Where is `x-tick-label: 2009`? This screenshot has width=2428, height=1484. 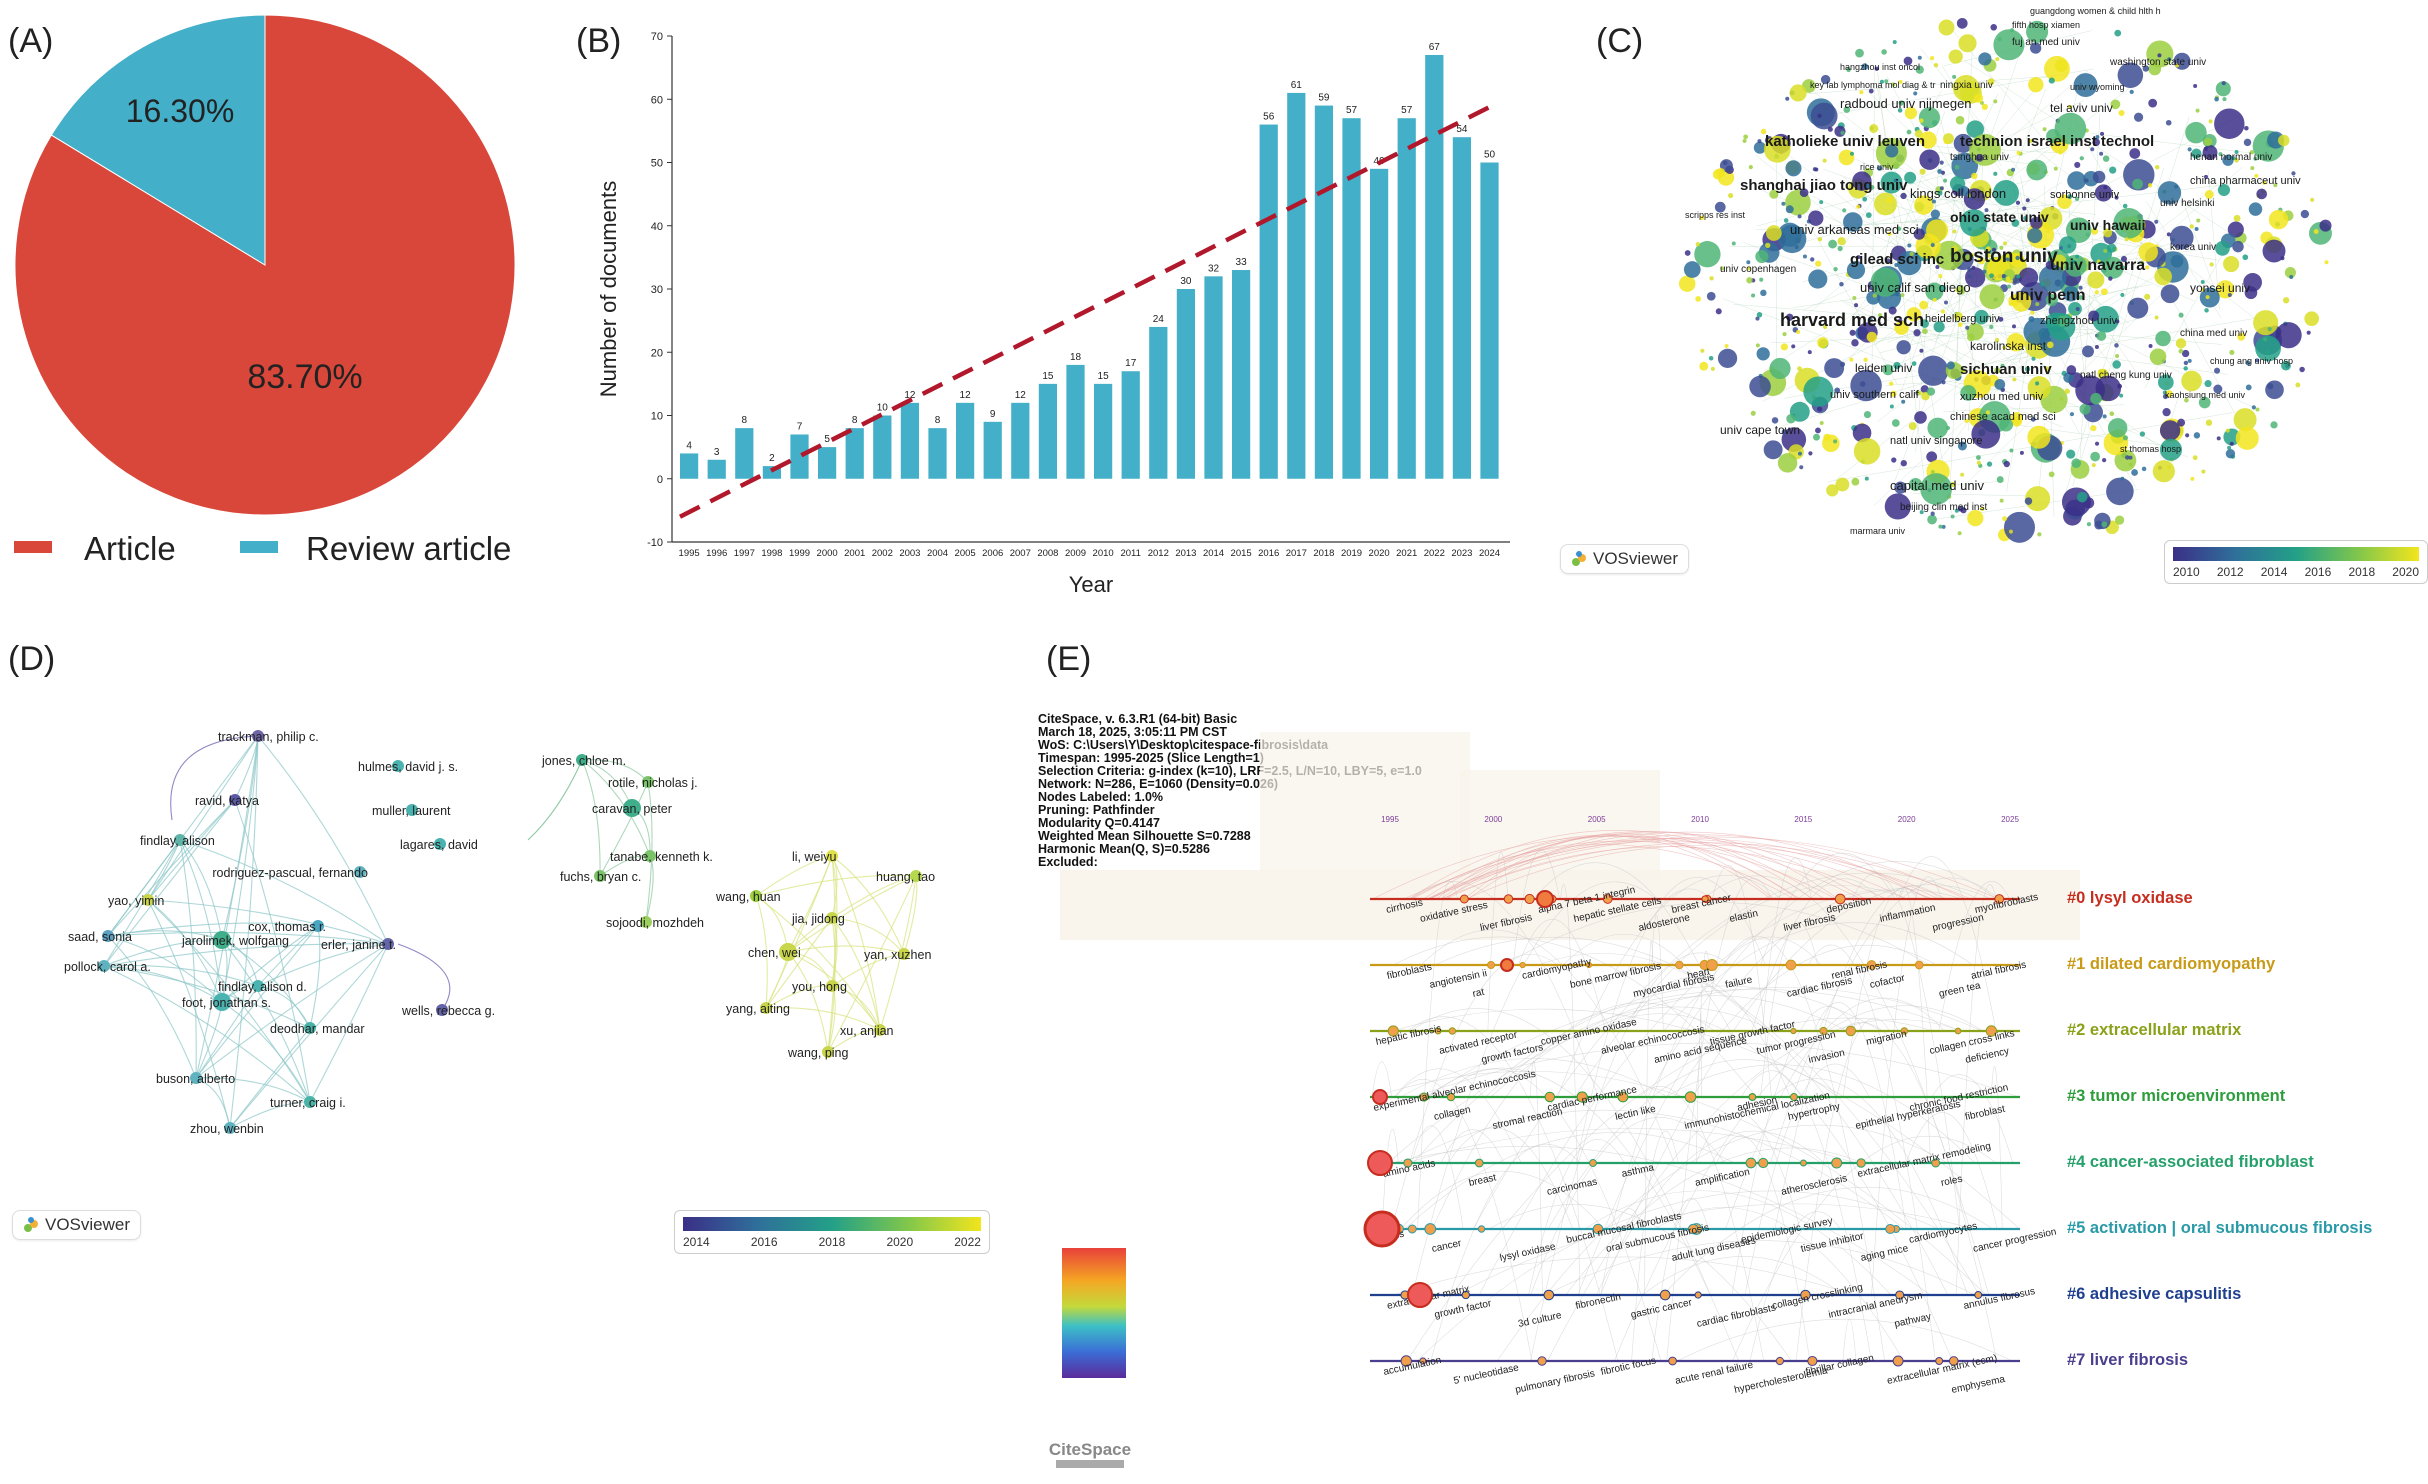 x-tick-label: 2009 is located at coordinates (1075, 553).